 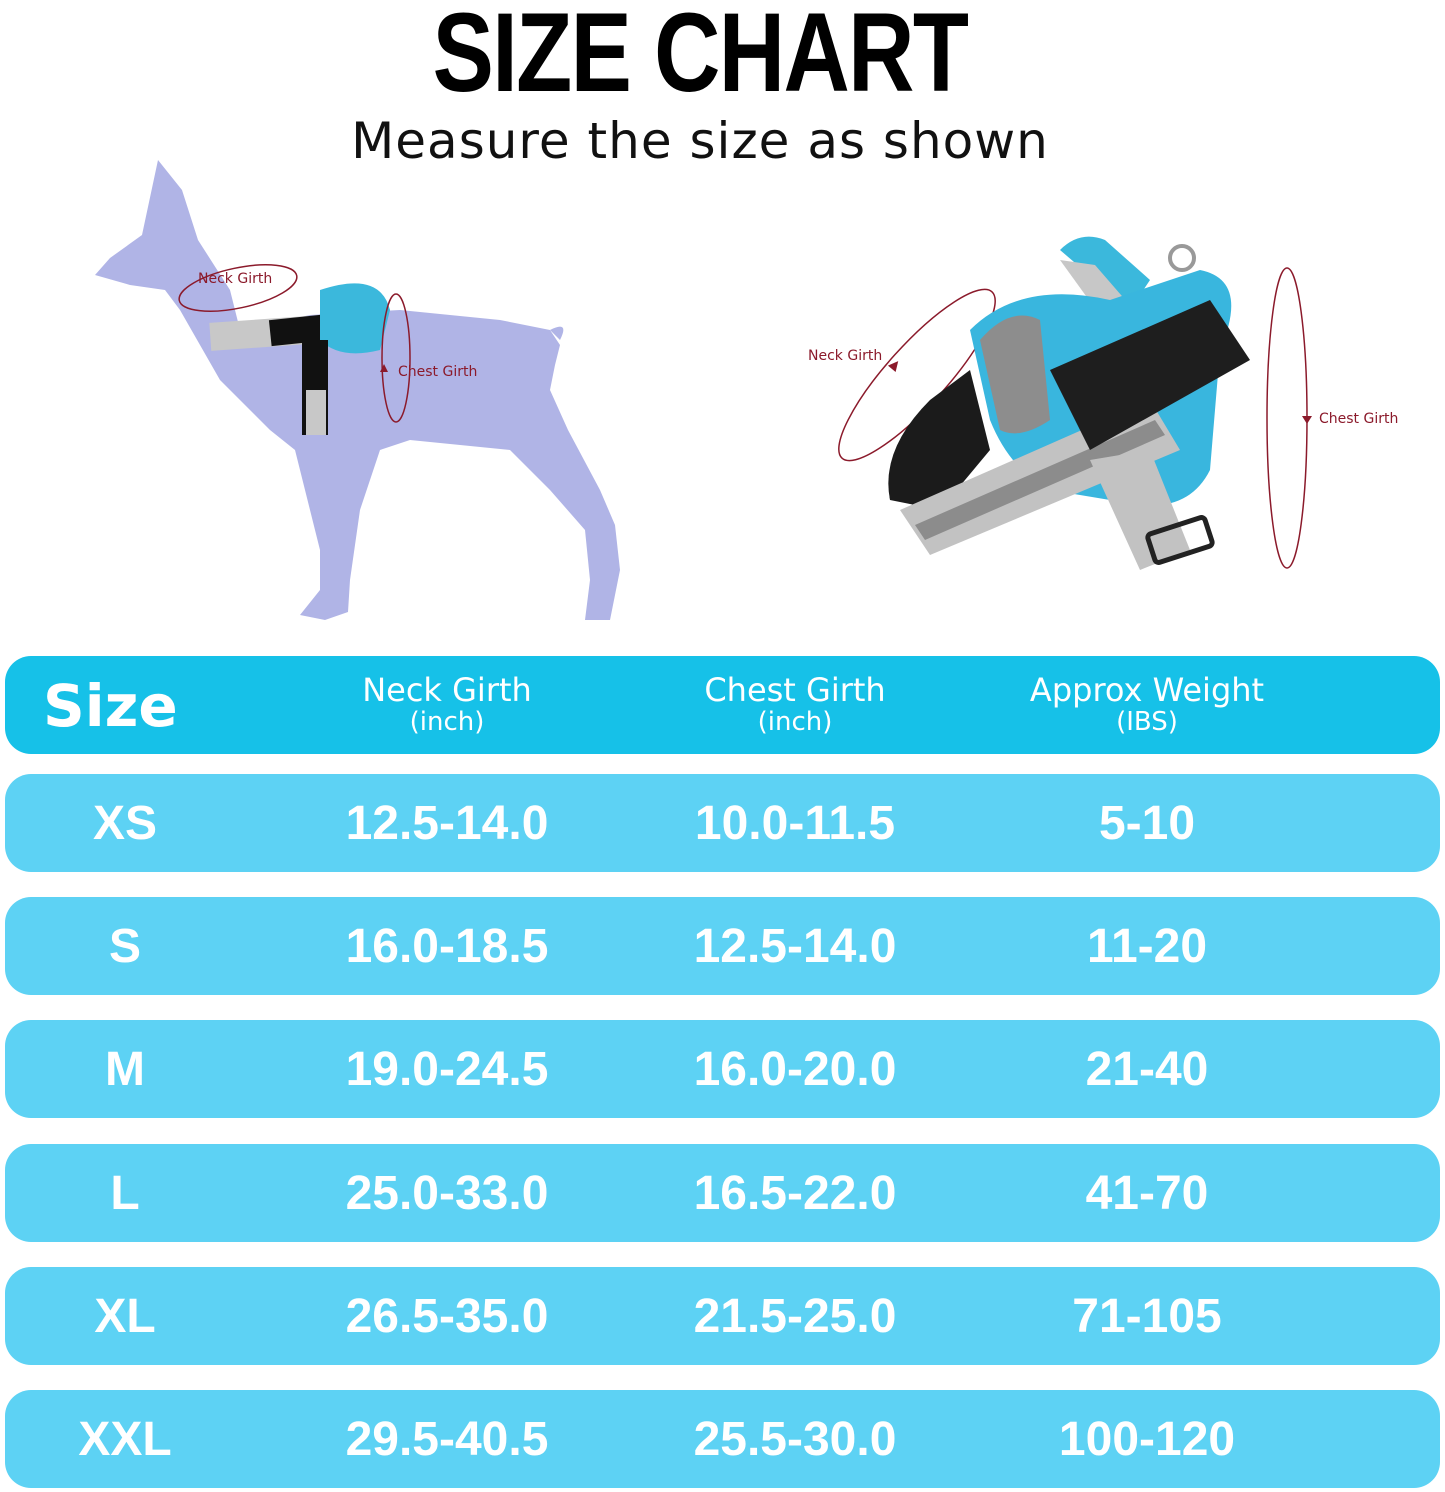 What do you see at coordinates (1147, 722) in the screenshot?
I see `header-unit: (IBS)` at bounding box center [1147, 722].